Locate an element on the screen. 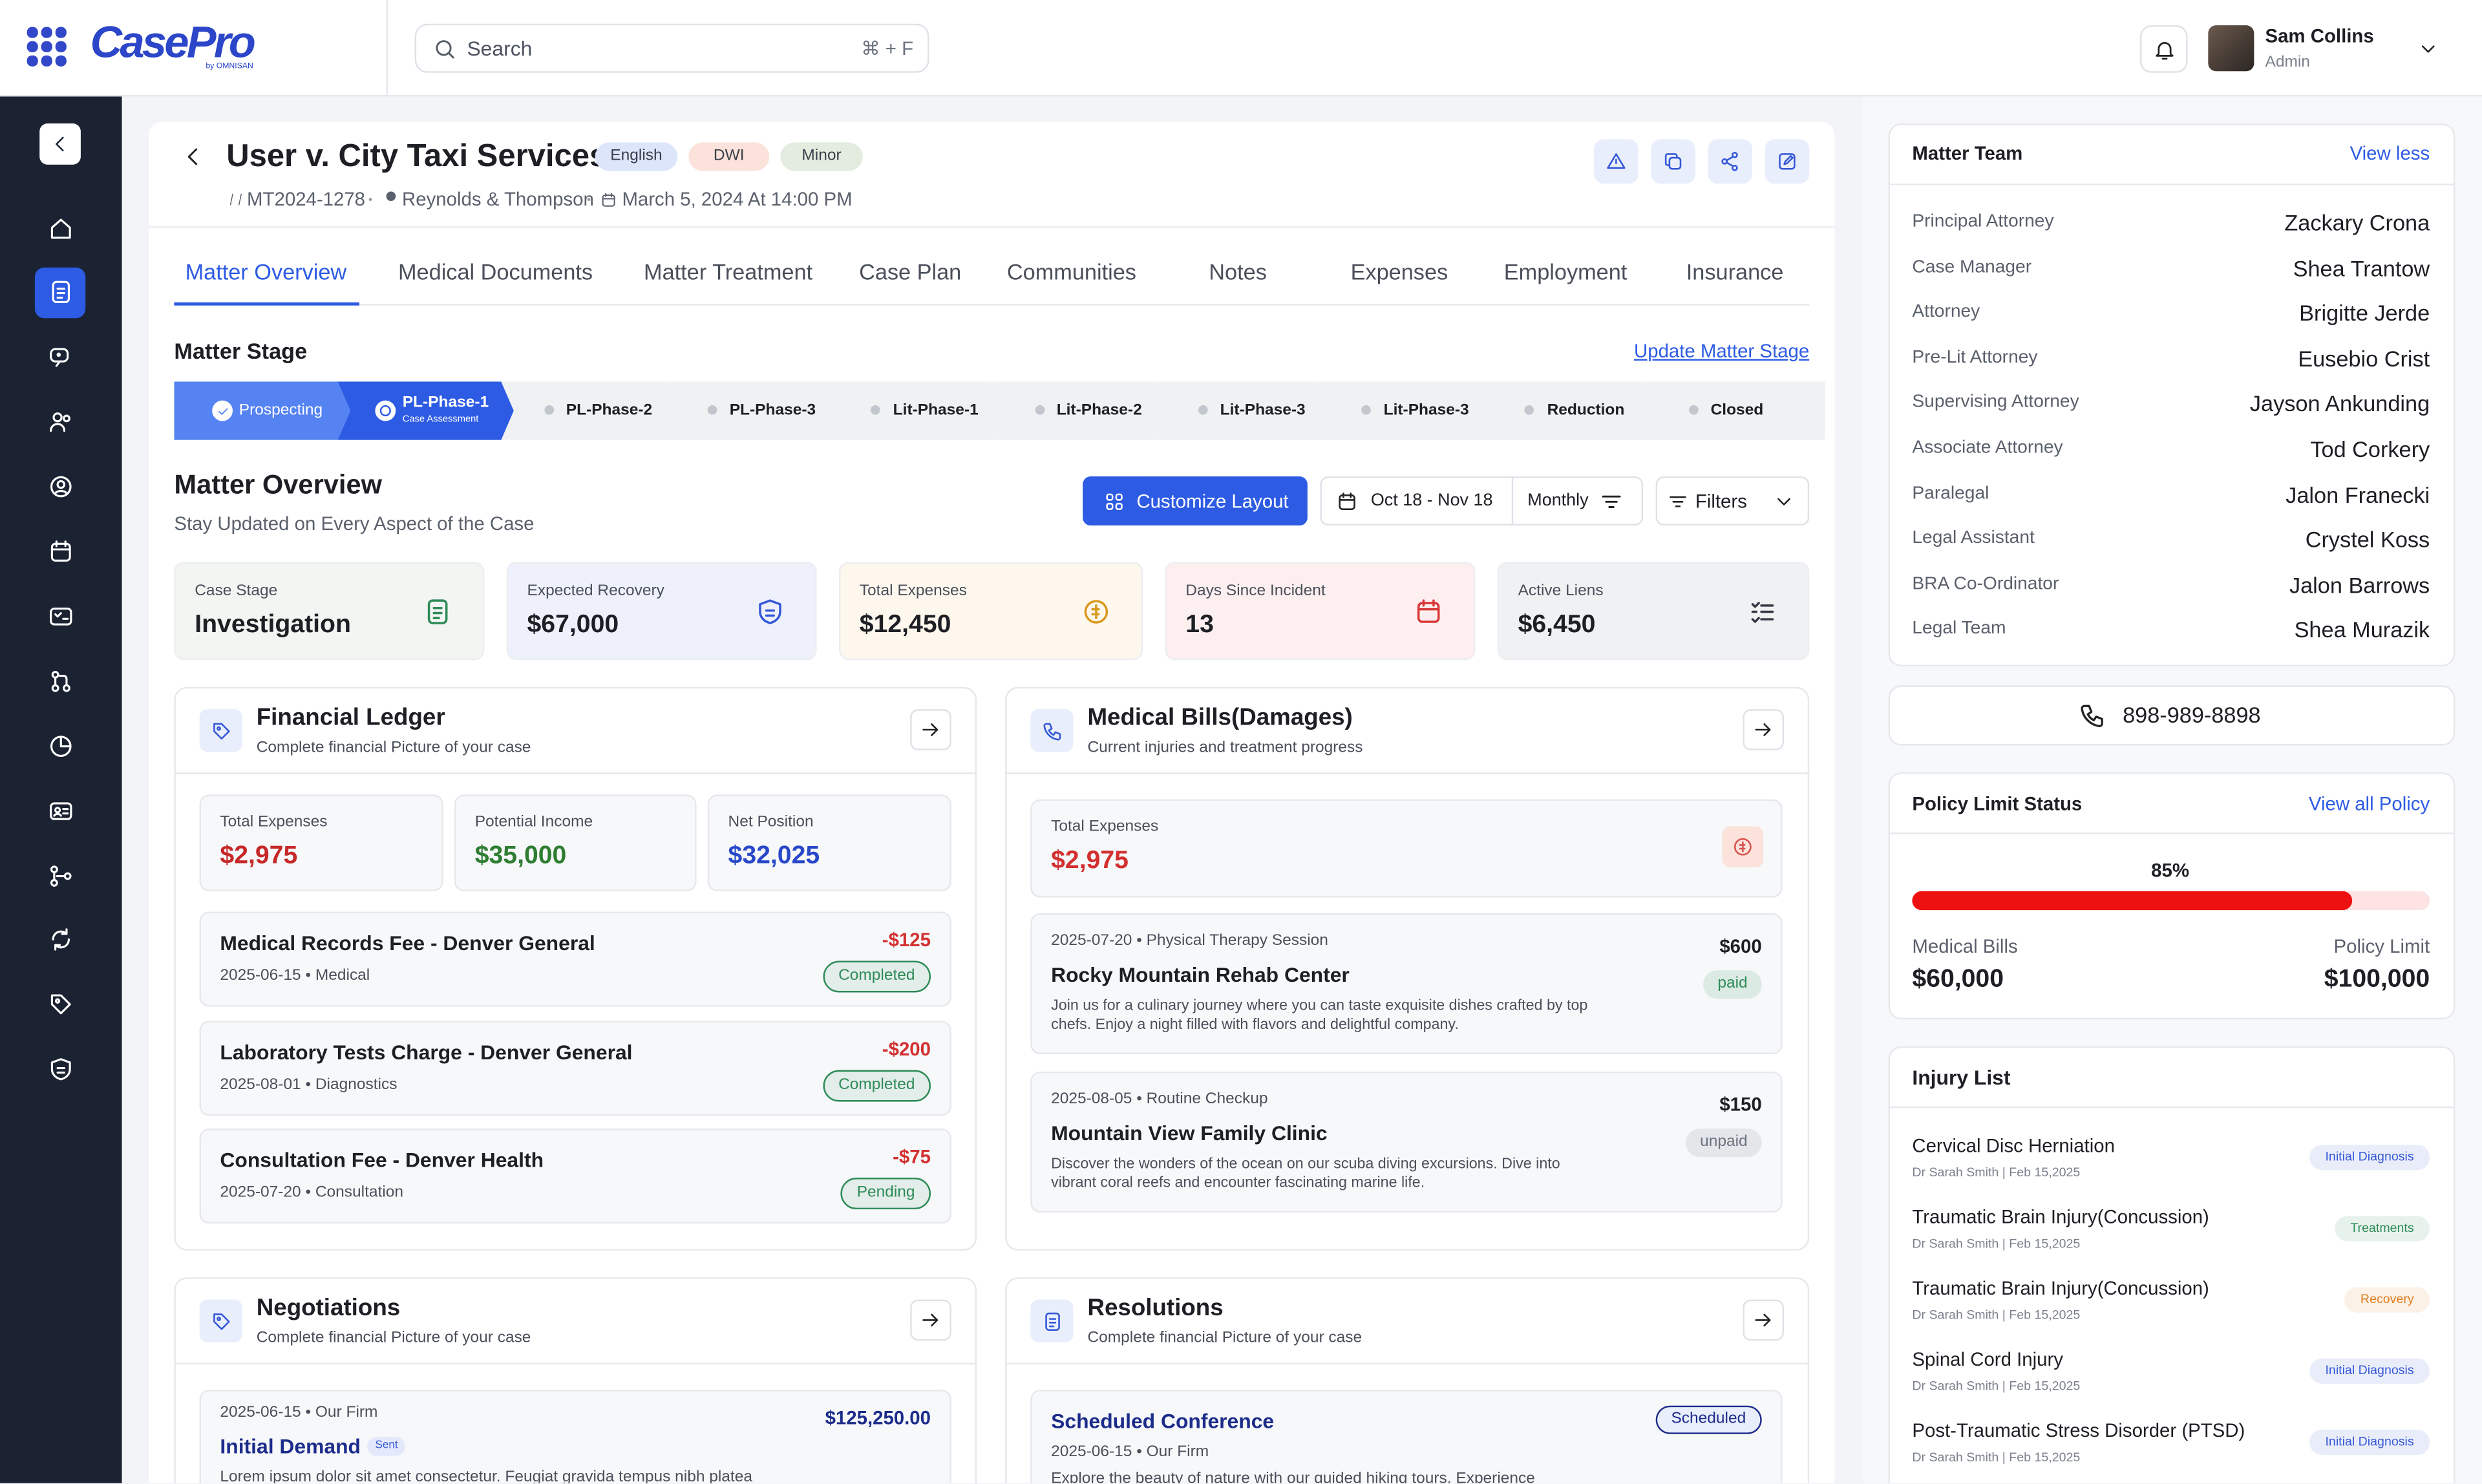 This screenshot has height=1484, width=2482. ledger-item-amount: -$75 is located at coordinates (912, 1156).